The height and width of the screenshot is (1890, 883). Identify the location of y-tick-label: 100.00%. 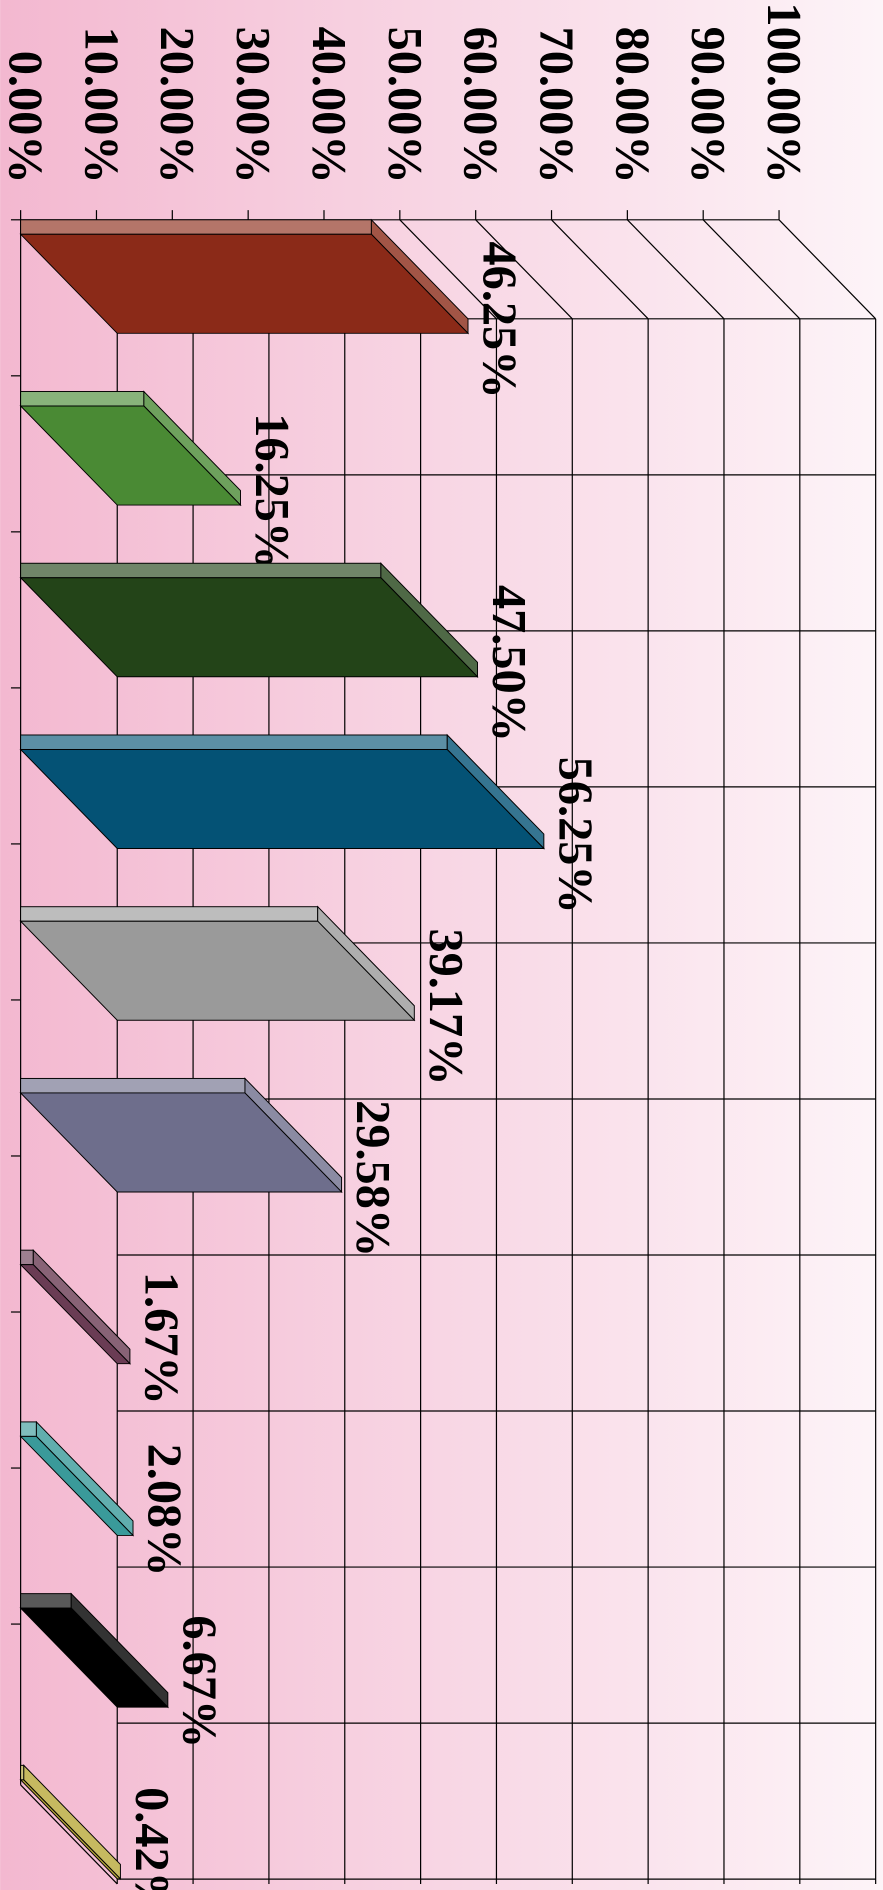
(783, 92).